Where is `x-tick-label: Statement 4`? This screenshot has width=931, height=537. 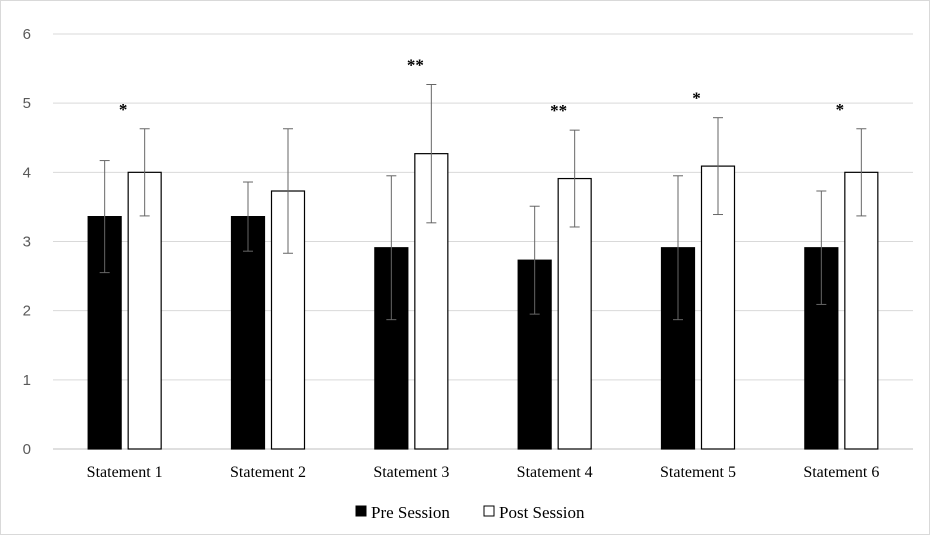
x-tick-label: Statement 4 is located at coordinates (555, 472).